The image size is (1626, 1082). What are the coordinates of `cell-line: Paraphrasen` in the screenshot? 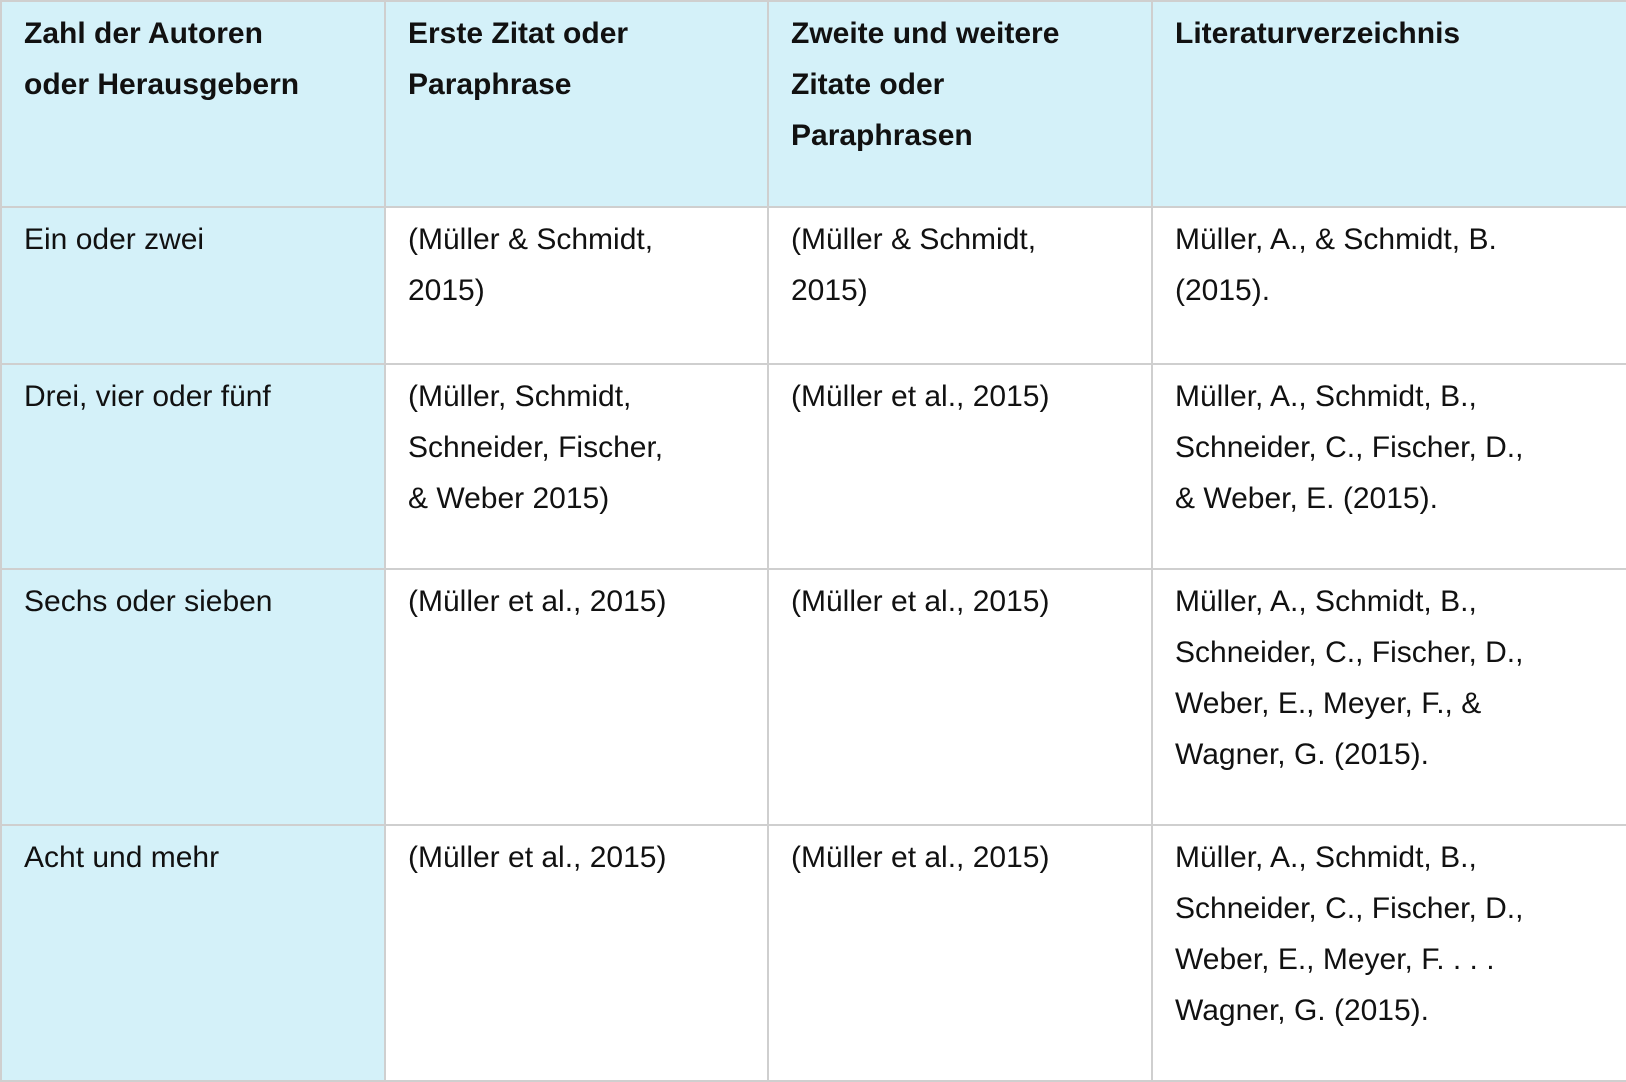 It's located at (882, 135).